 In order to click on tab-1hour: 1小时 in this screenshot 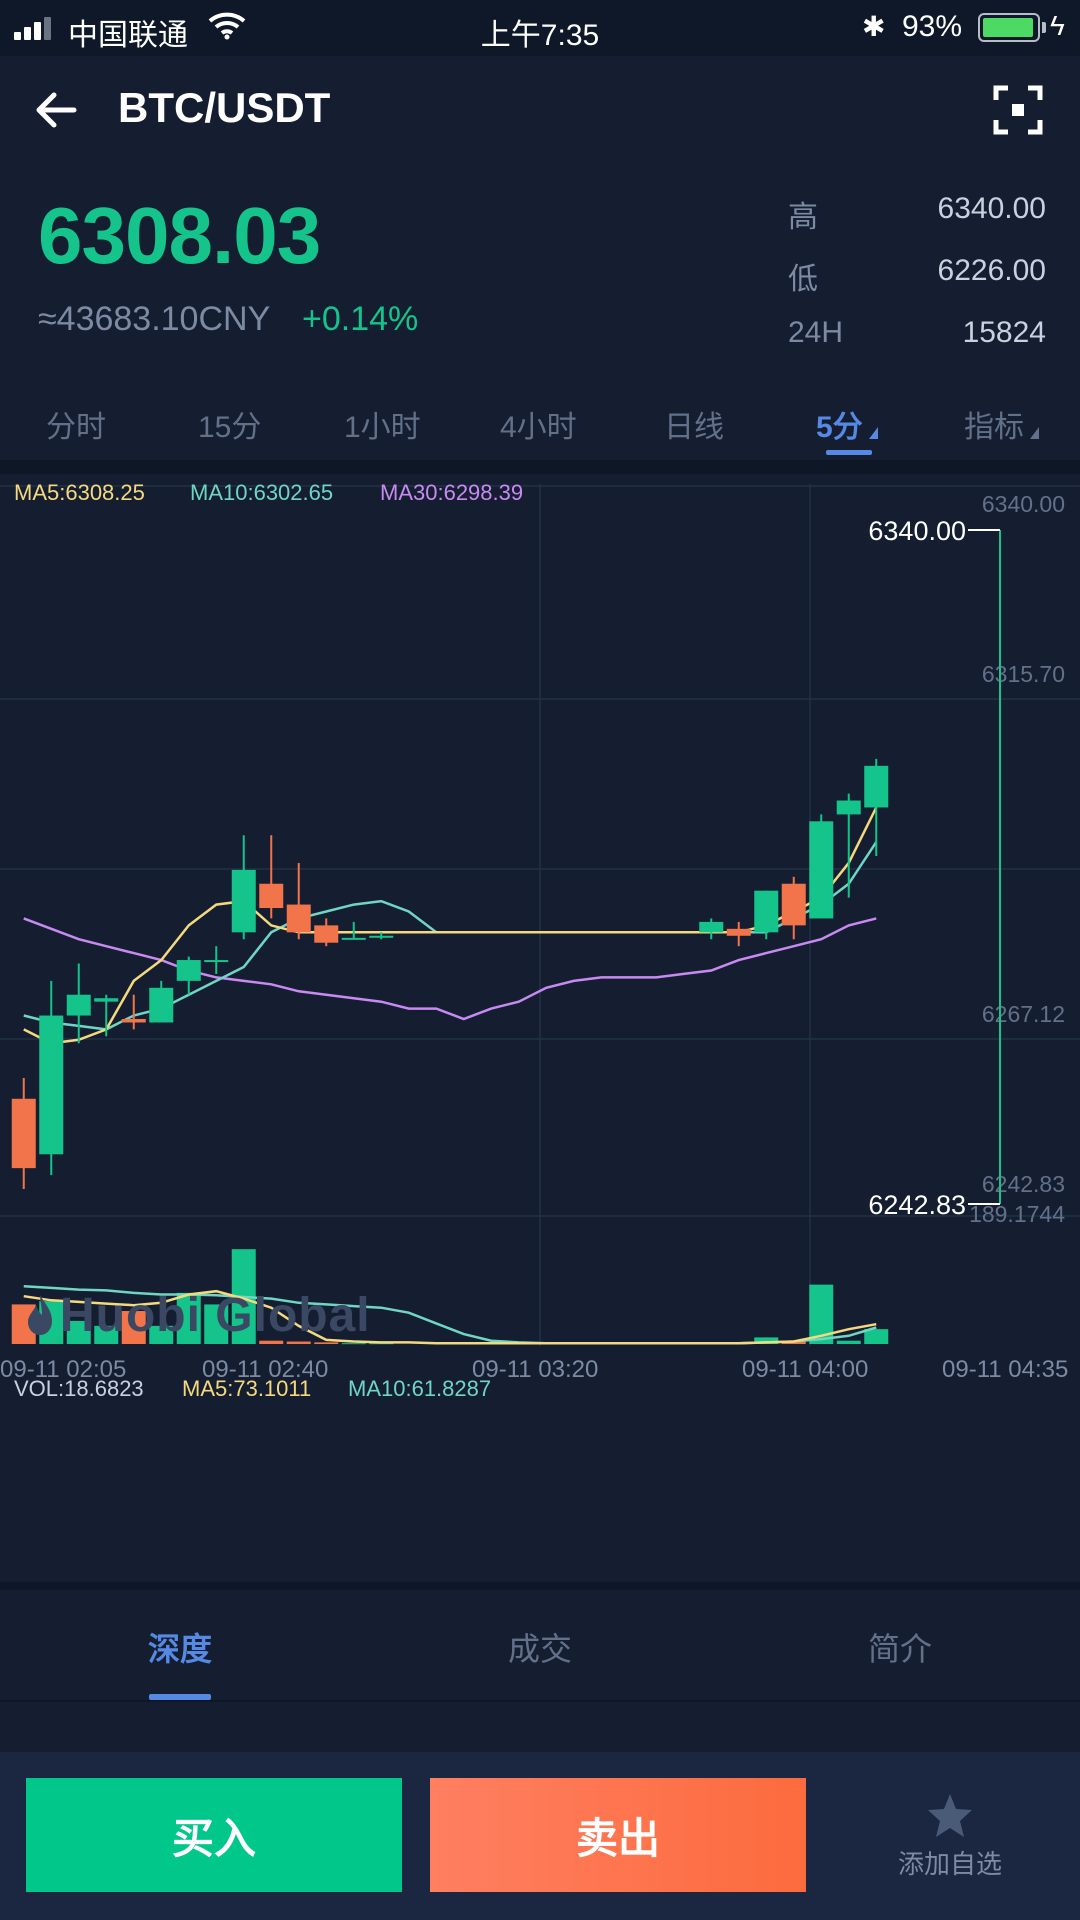, I will do `click(382, 424)`.